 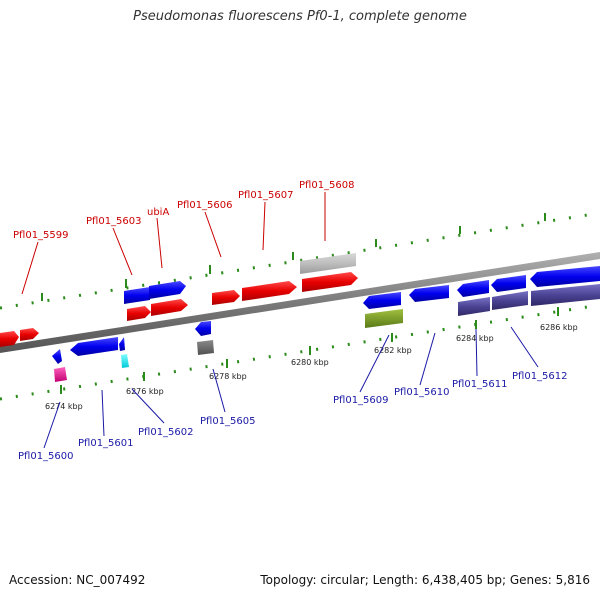 What do you see at coordinates (508, 283) in the screenshot?
I see `gene-rev-o-blue` at bounding box center [508, 283].